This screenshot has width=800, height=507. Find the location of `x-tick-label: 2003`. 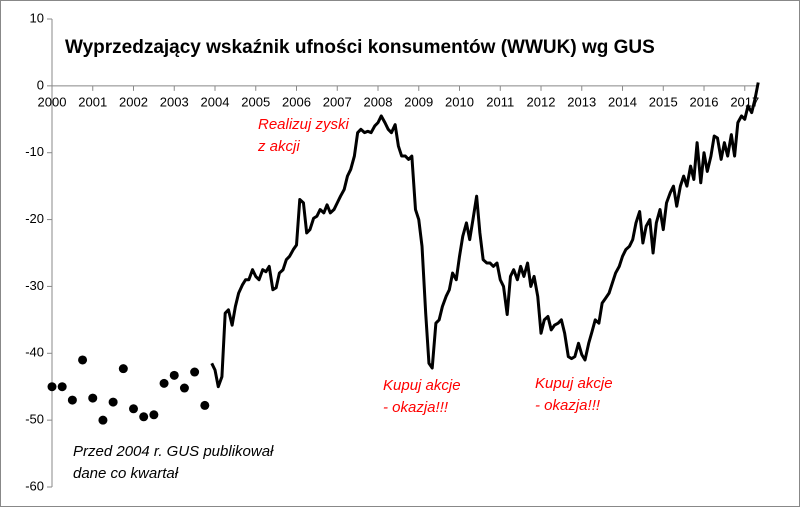

x-tick-label: 2003 is located at coordinates (174, 101).